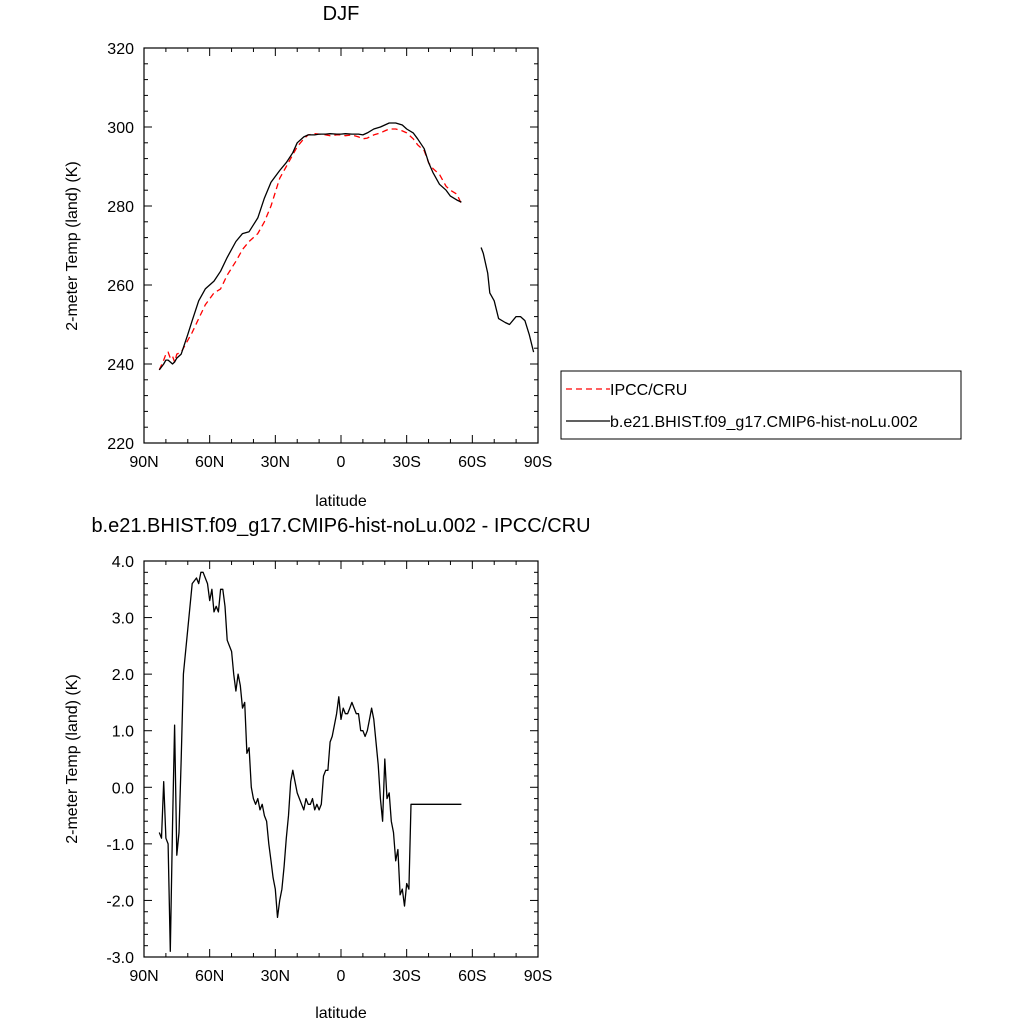  I want to click on top-chart-frame, so click(341, 245).